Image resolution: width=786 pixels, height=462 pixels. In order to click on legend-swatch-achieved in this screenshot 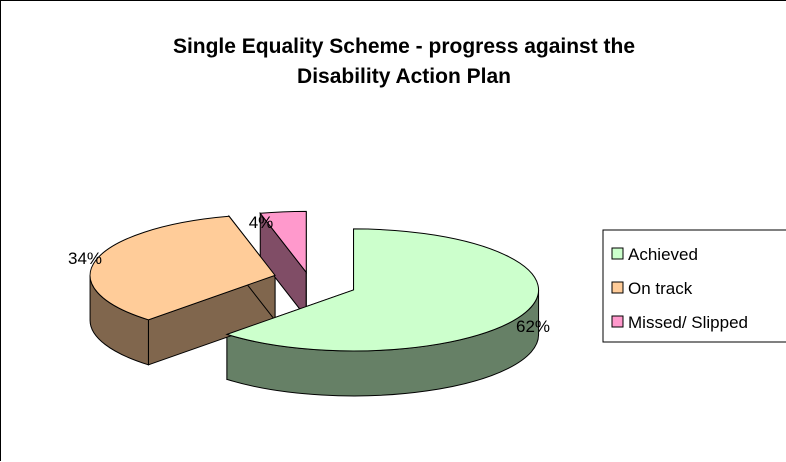, I will do `click(617, 253)`.